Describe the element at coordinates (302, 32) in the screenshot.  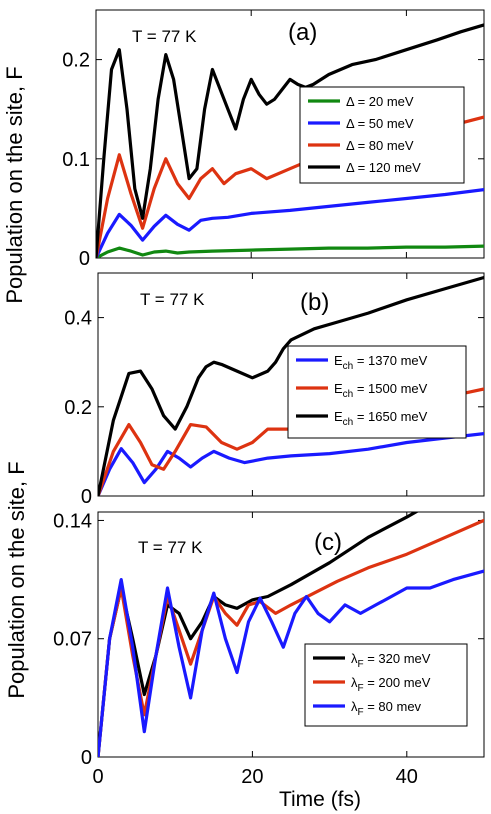
I see `panel-label: (a)` at that location.